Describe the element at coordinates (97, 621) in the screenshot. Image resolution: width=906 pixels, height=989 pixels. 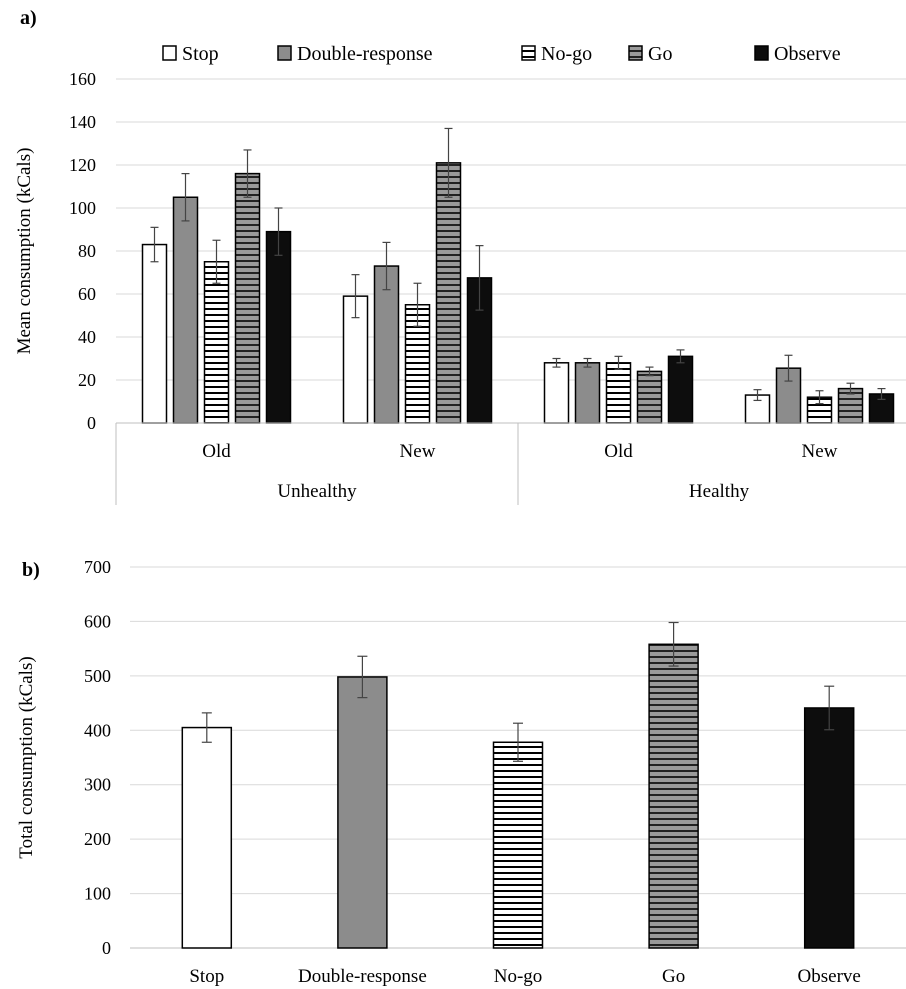
I see `y-tick-label: 600` at that location.